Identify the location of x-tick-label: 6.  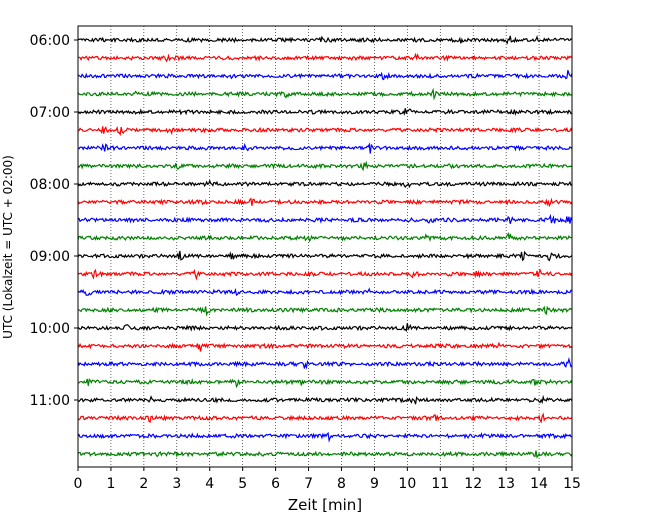
(275, 484).